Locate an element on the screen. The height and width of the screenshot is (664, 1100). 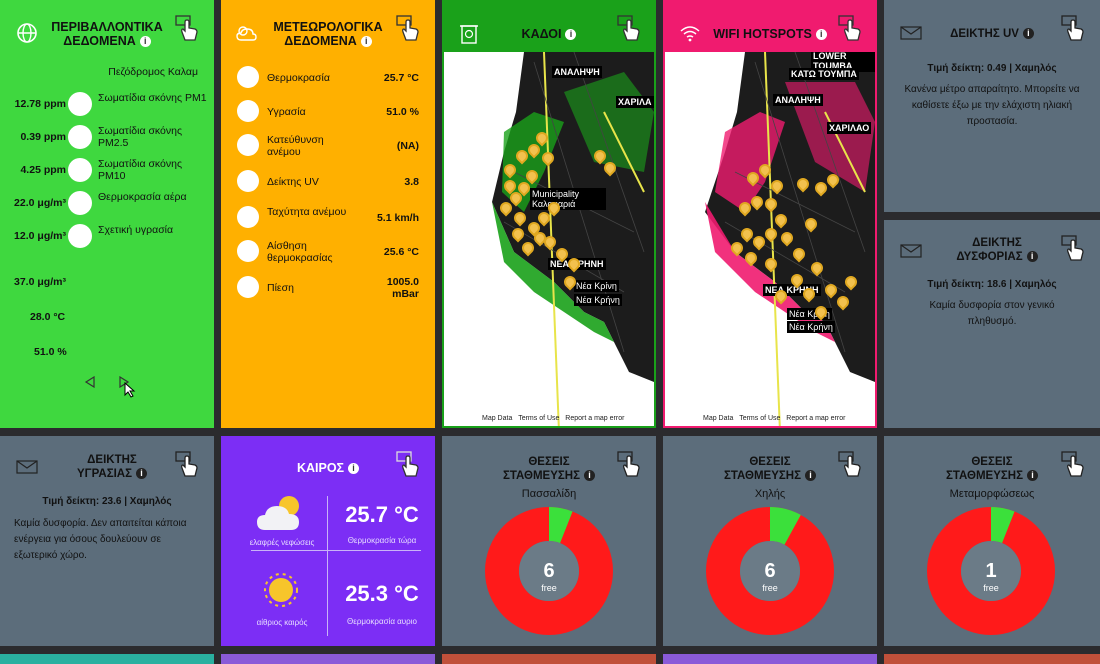
envelope-icon is located at coordinates (911, 33).